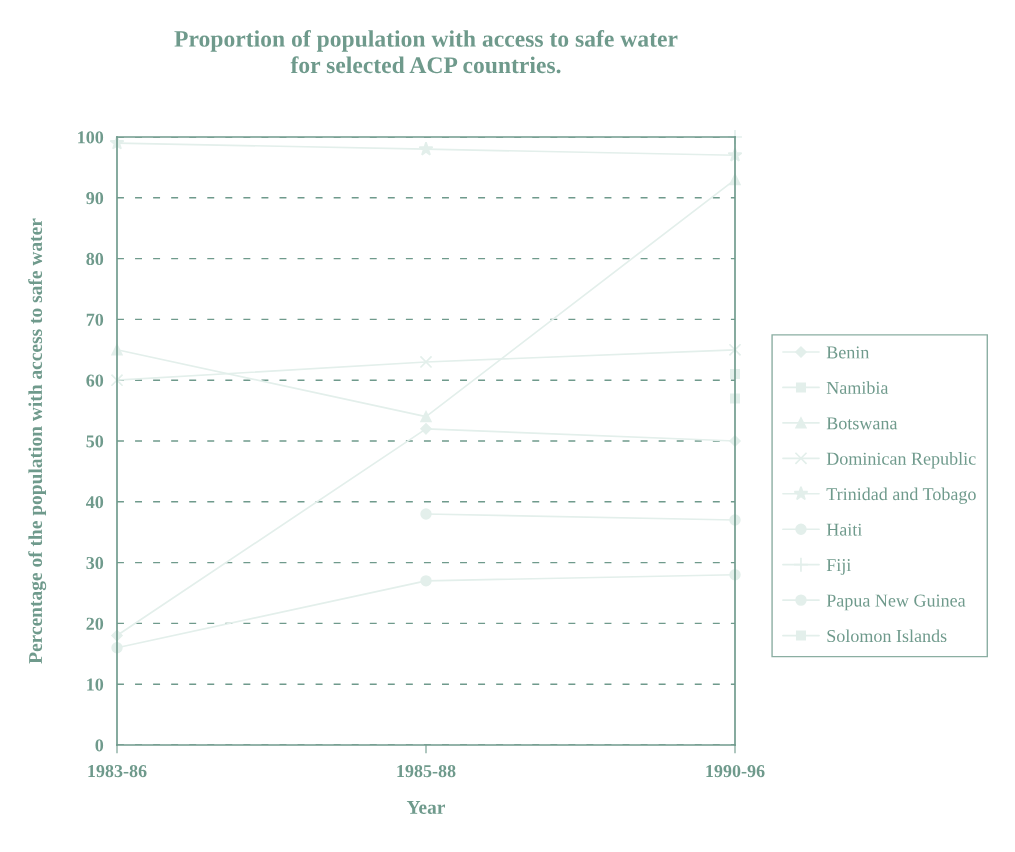 This screenshot has width=1015, height=852. What do you see at coordinates (426, 807) in the screenshot?
I see `x-axis-title: Year` at bounding box center [426, 807].